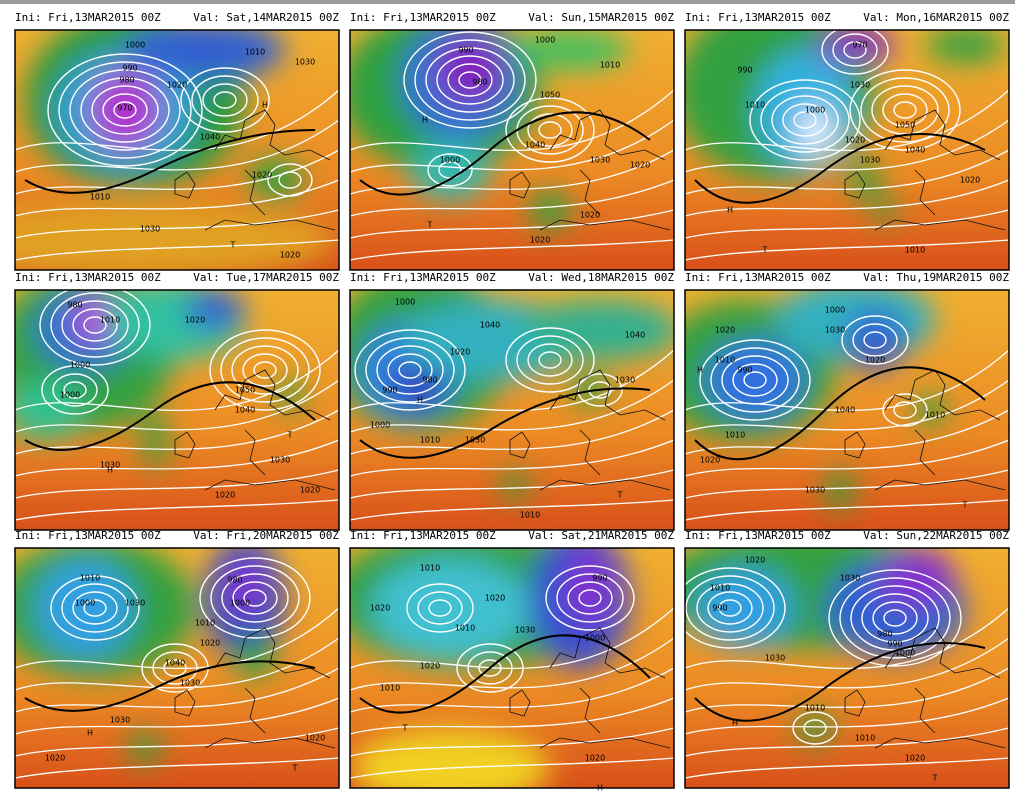 Image resolution: width=1015 pixels, height=797 pixels. Describe the element at coordinates (936, 535) in the screenshot. I see `valid-time: Val: Sun,22MAR2015 00Z` at that location.